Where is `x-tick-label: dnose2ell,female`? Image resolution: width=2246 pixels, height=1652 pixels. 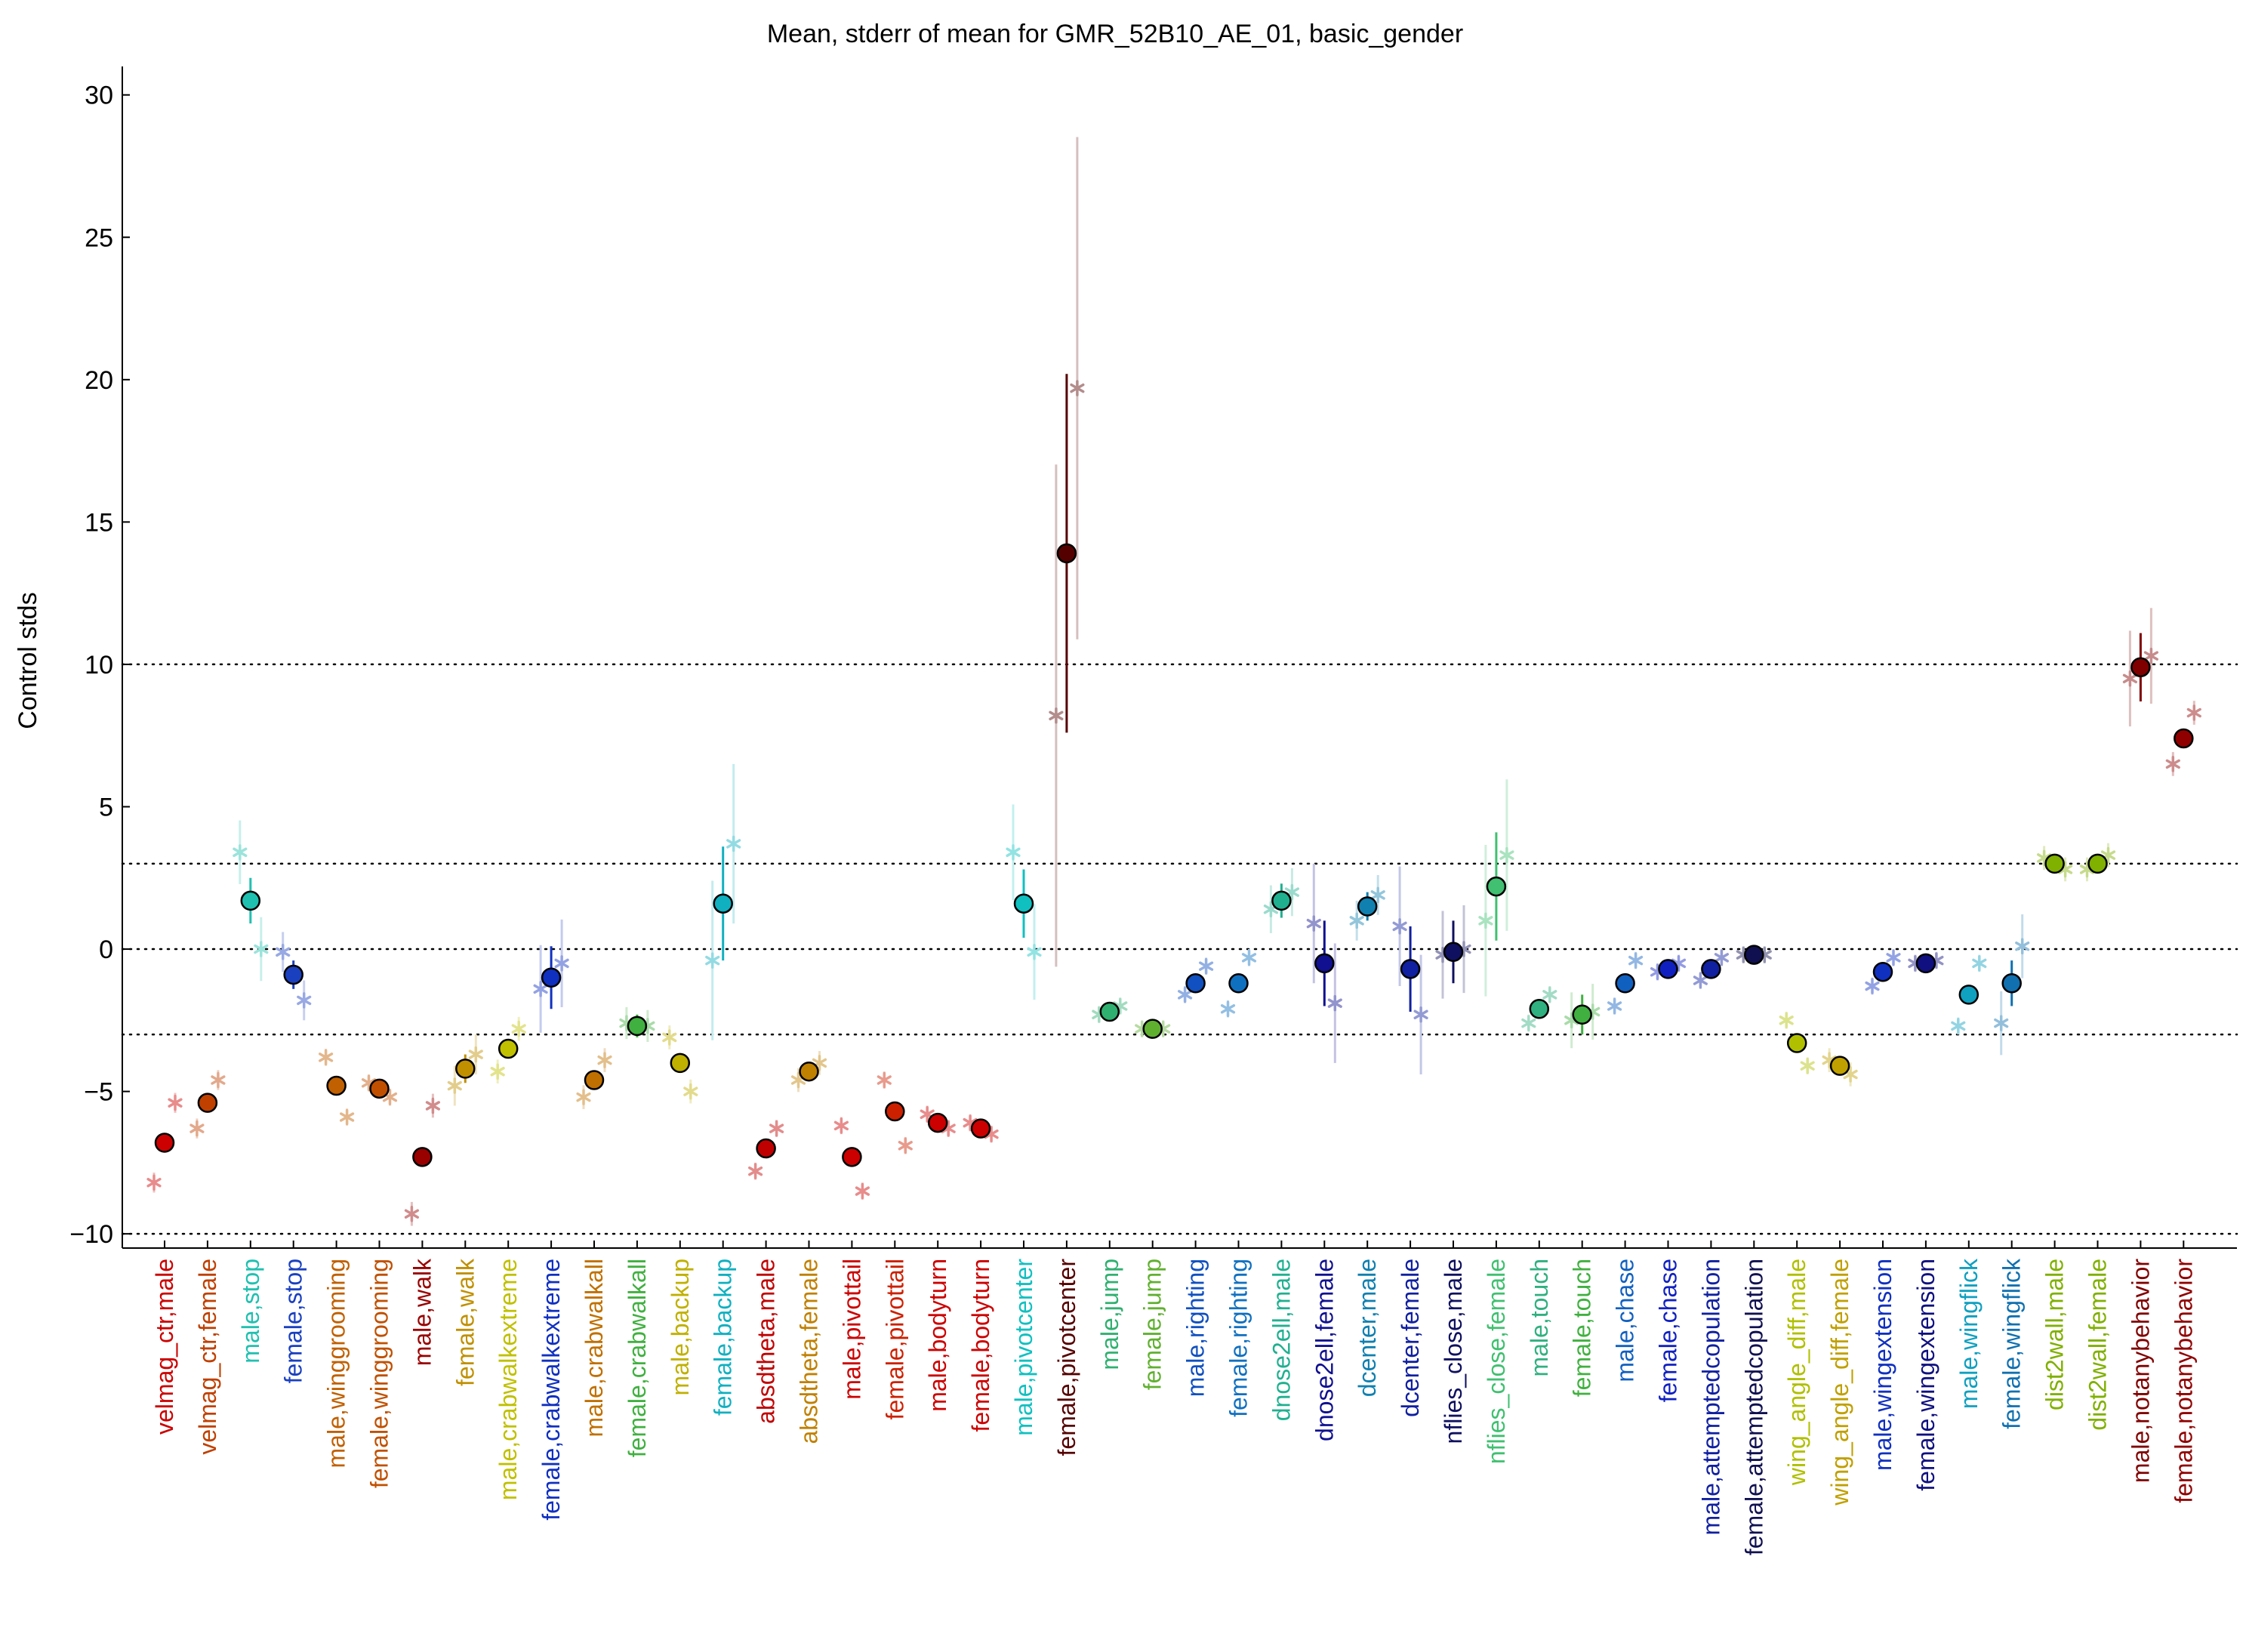 x-tick-label: dnose2ell,female is located at coordinates (1325, 1350).